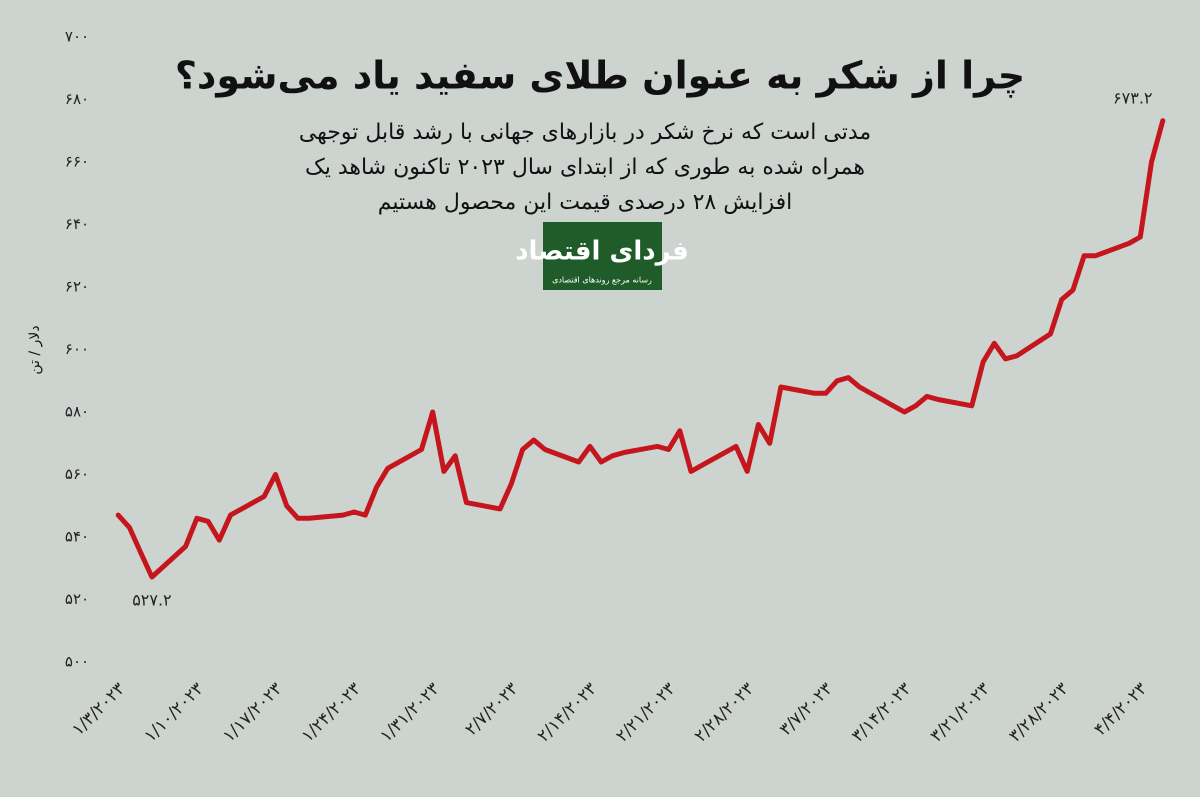  Describe the element at coordinates (77, 287) in the screenshot. I see `y-tick-label: ۶۲۰` at that location.